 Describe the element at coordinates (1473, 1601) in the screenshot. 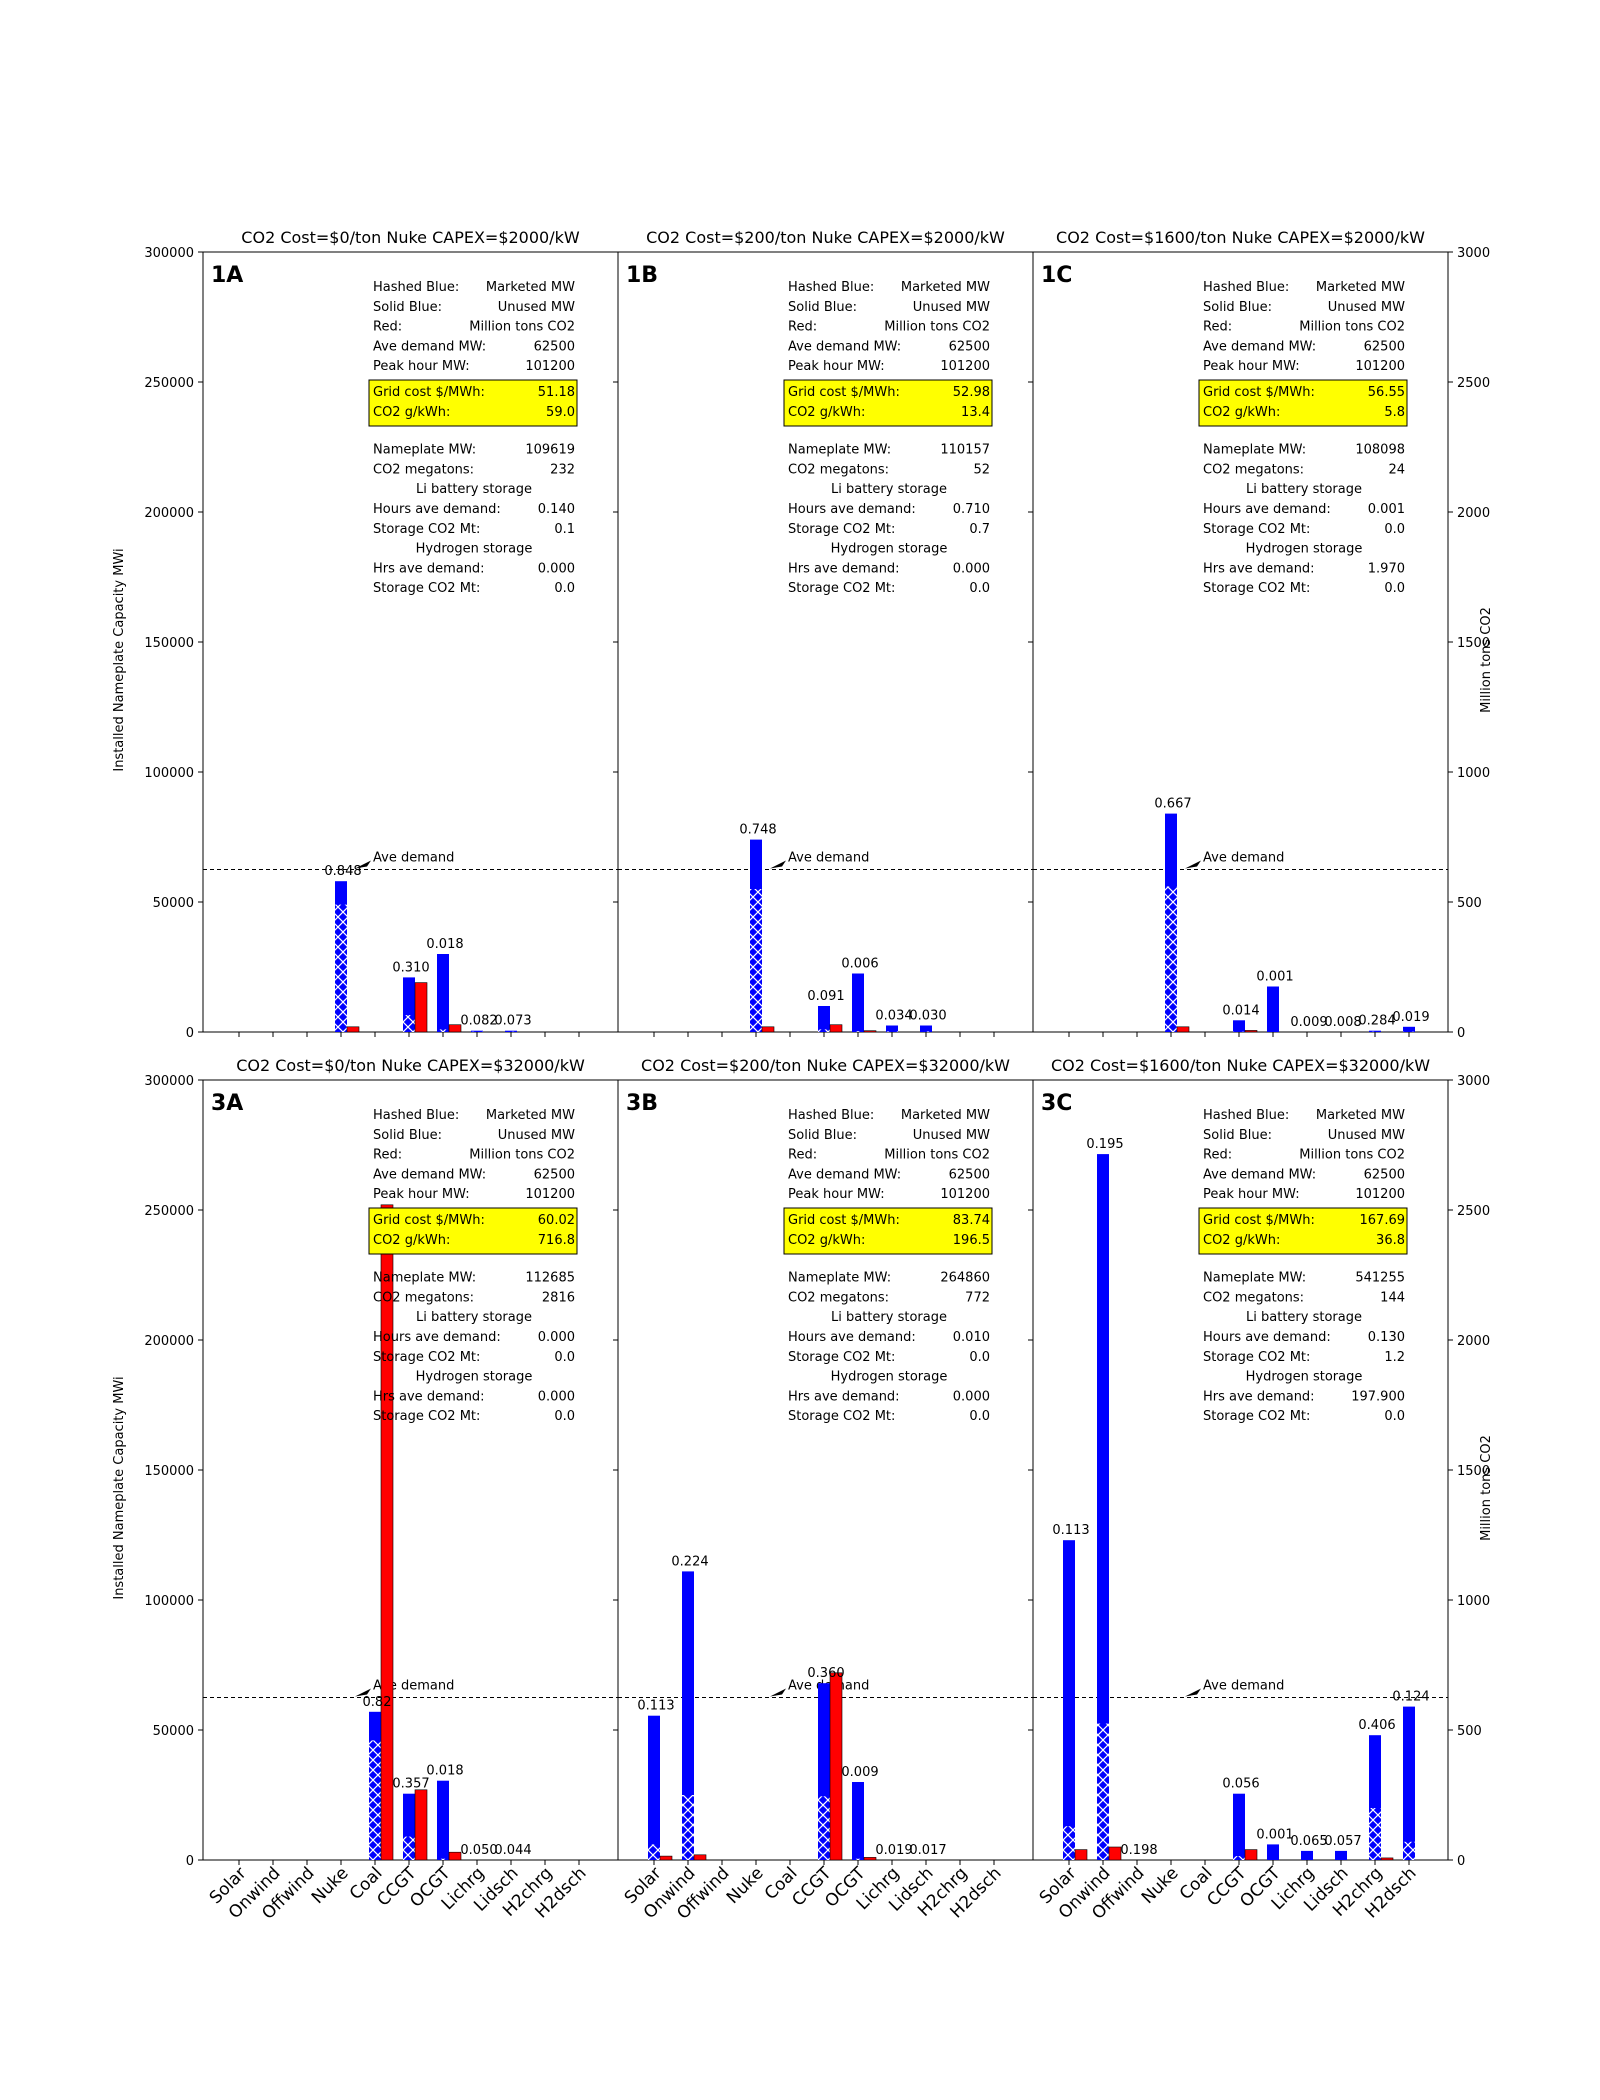

I see `y2-tick-label: 1000` at that location.